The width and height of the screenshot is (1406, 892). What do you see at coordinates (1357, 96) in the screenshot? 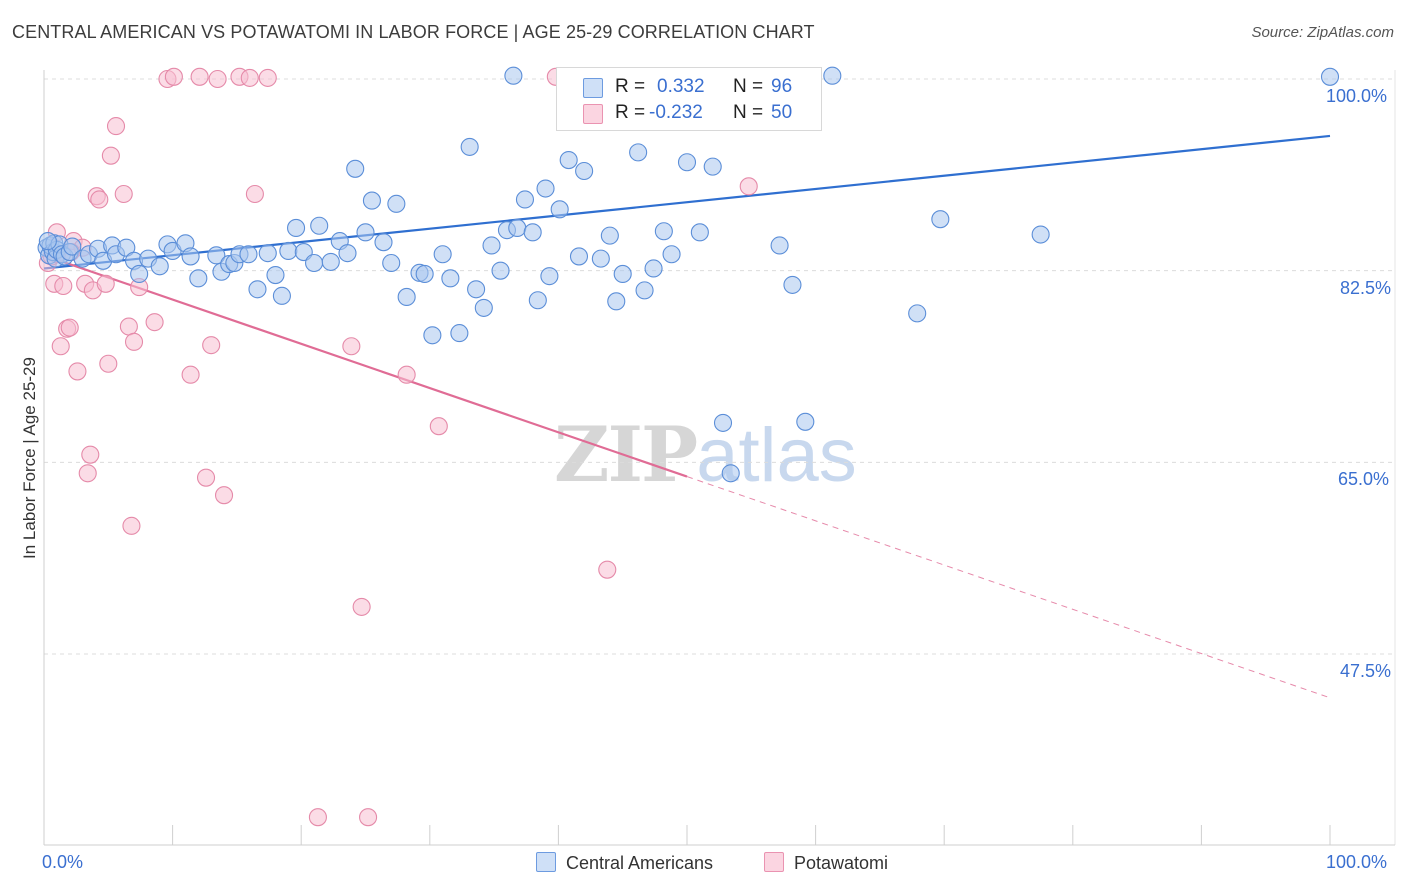
I see `y-tick-label: 100.0%` at bounding box center [1357, 96].